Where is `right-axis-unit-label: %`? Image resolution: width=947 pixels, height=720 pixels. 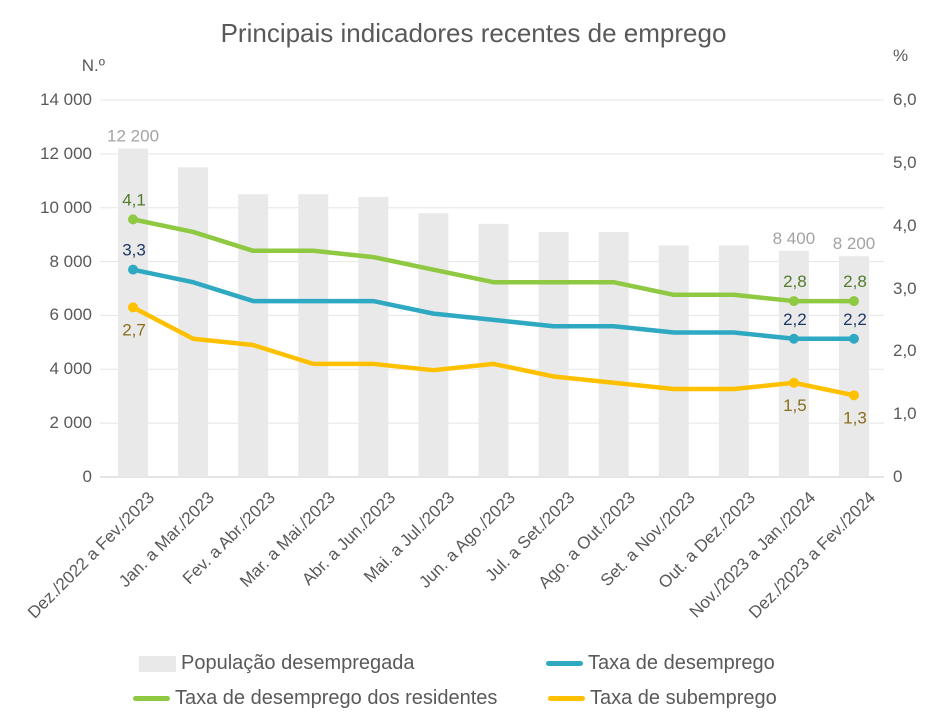 right-axis-unit-label: % is located at coordinates (901, 55).